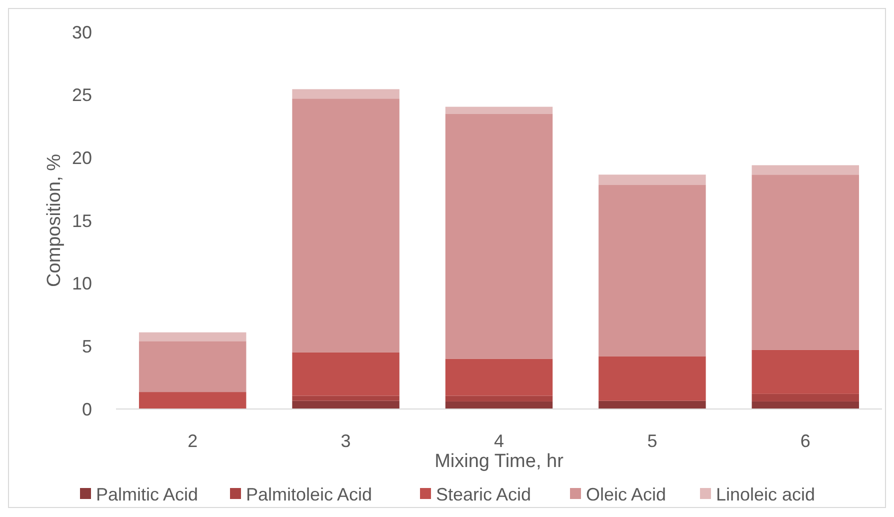  I want to click on legend-label: Palmitoleic Acid, so click(309, 494).